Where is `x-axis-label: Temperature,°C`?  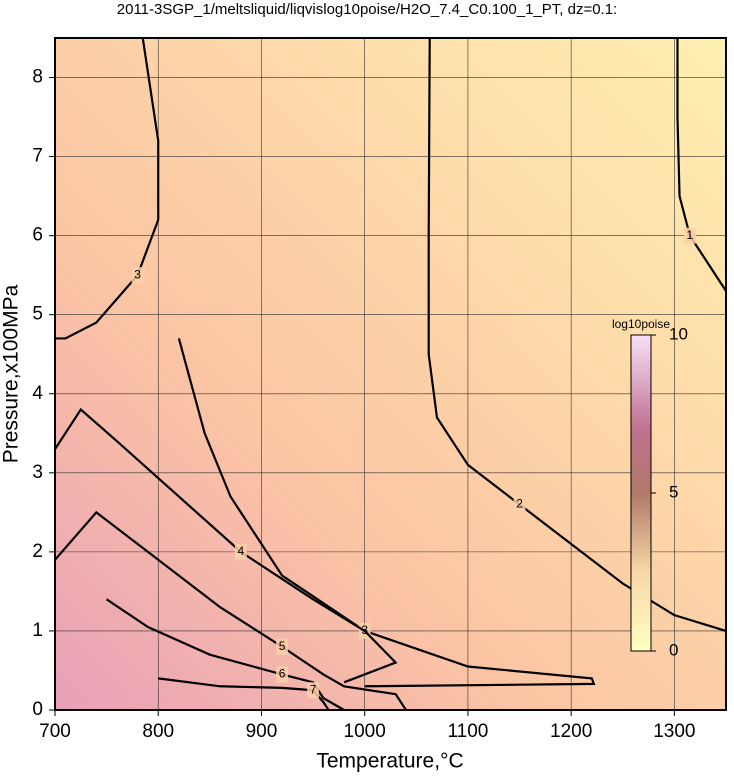
x-axis-label: Temperature,°C is located at coordinates (389, 761).